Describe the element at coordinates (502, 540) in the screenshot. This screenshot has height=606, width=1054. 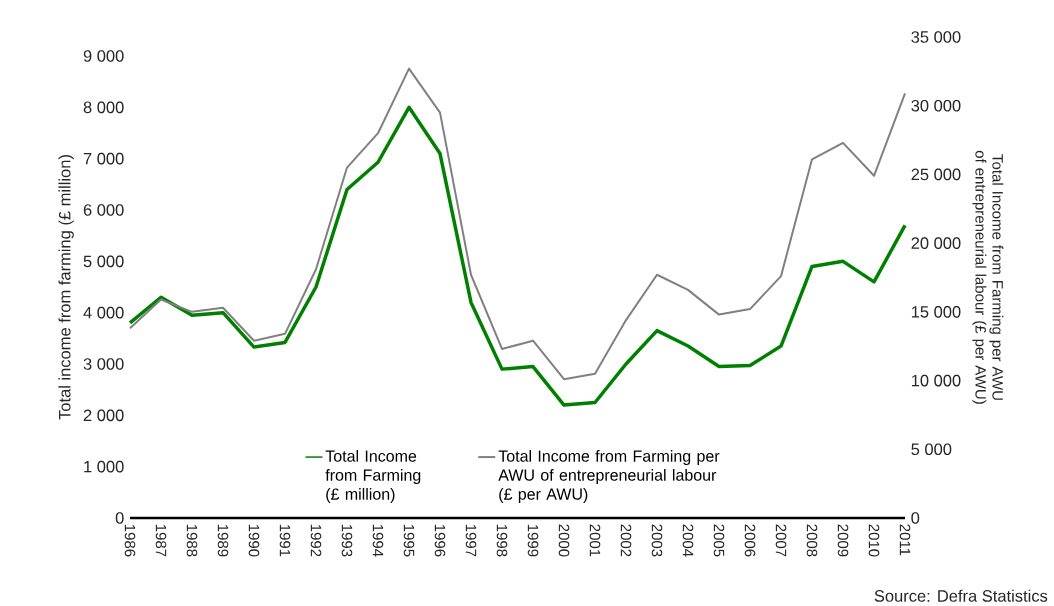
I see `x-tick-label: 1998` at that location.